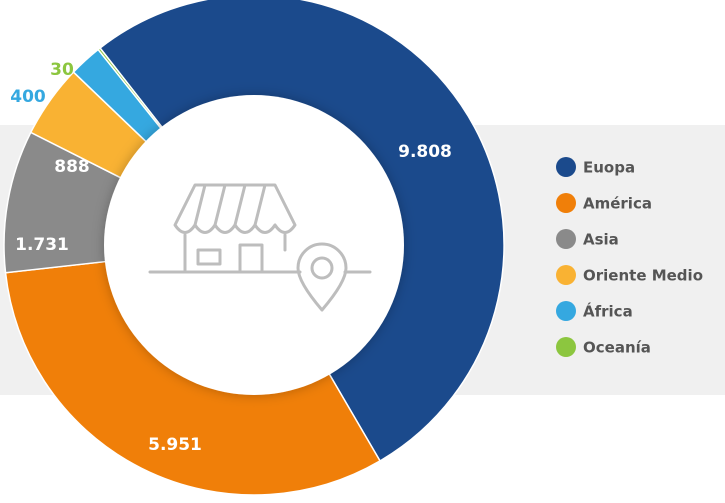  I want to click on data-label: 30, so click(62, 70).